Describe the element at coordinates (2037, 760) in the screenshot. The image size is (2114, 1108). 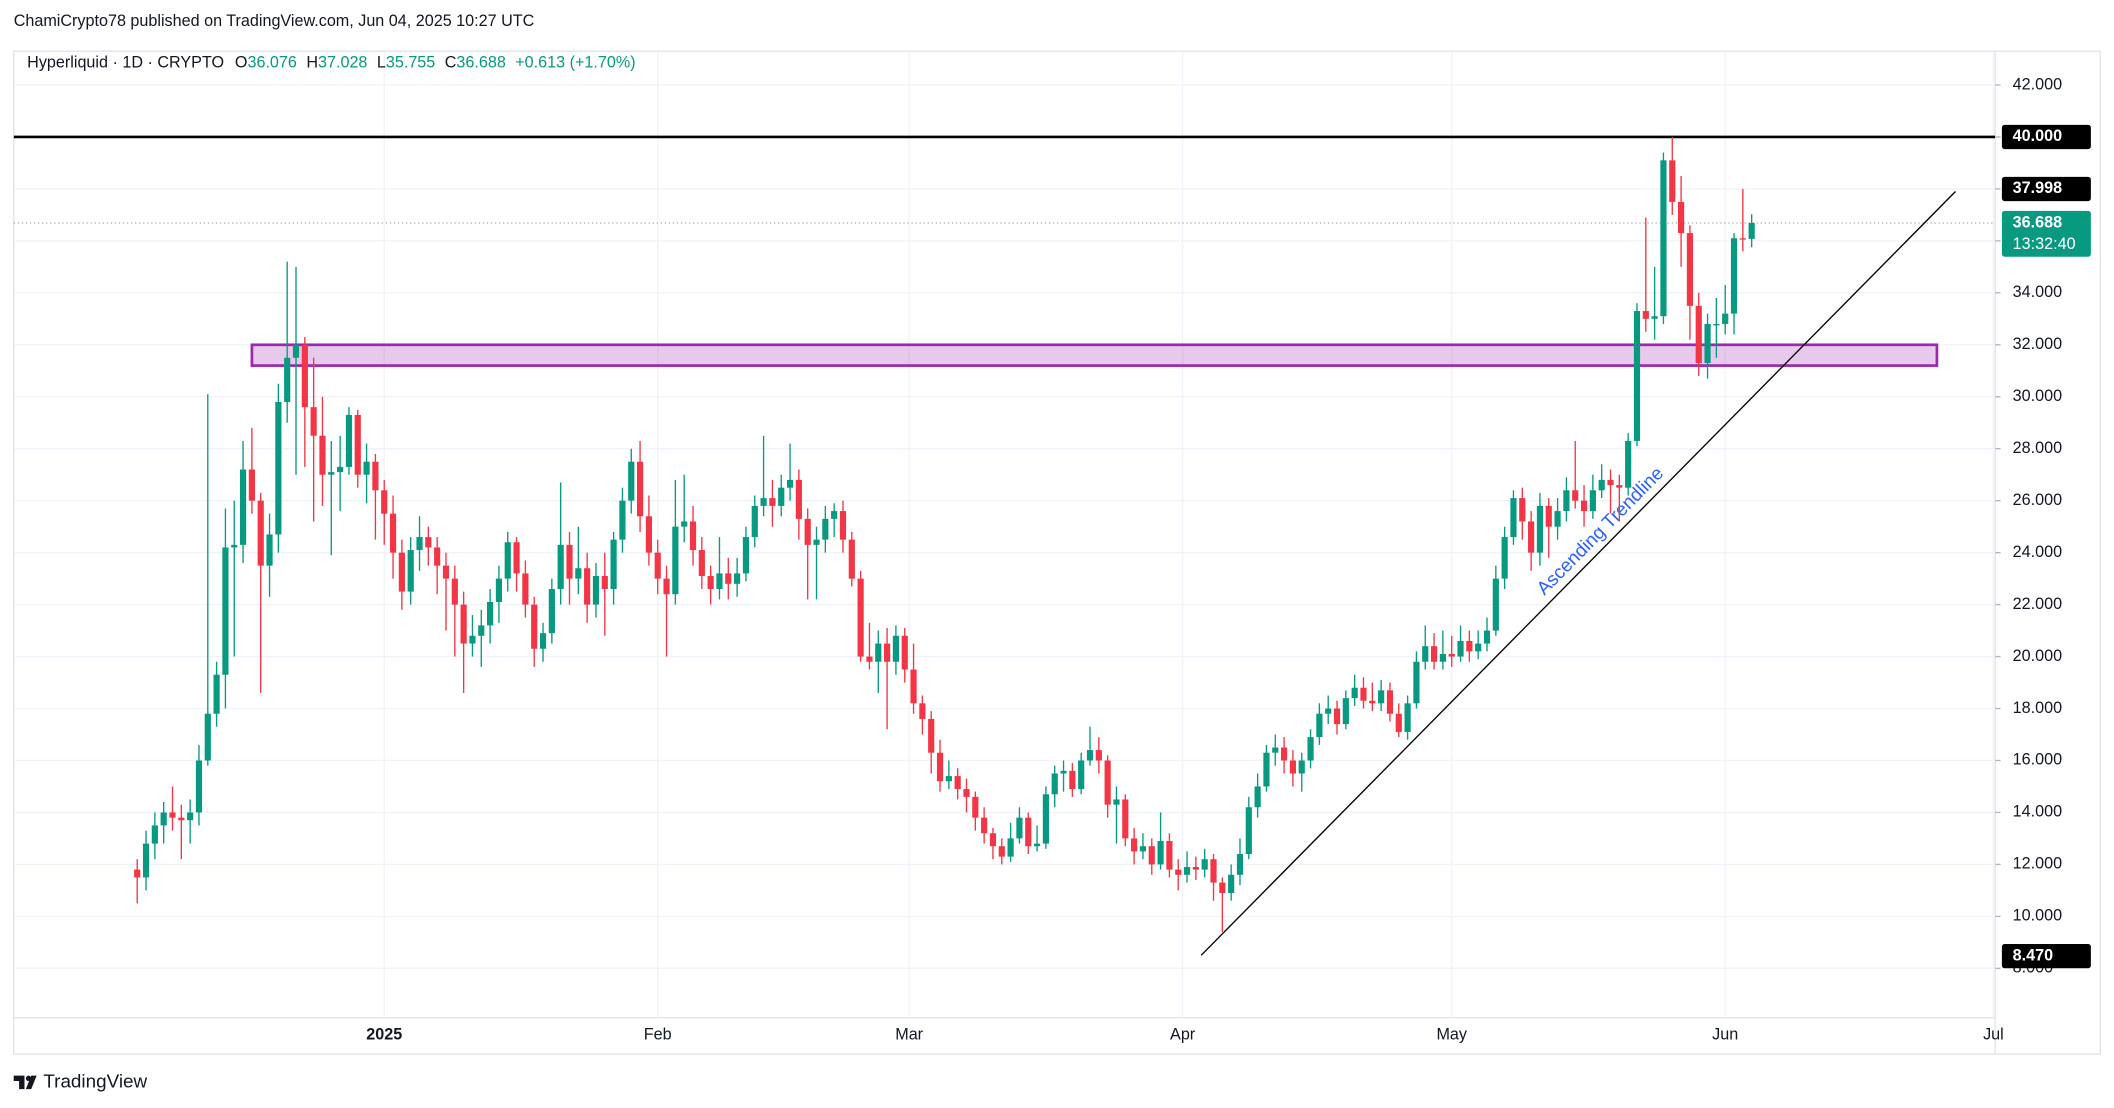
I see `y-tick-label: 16.000` at that location.